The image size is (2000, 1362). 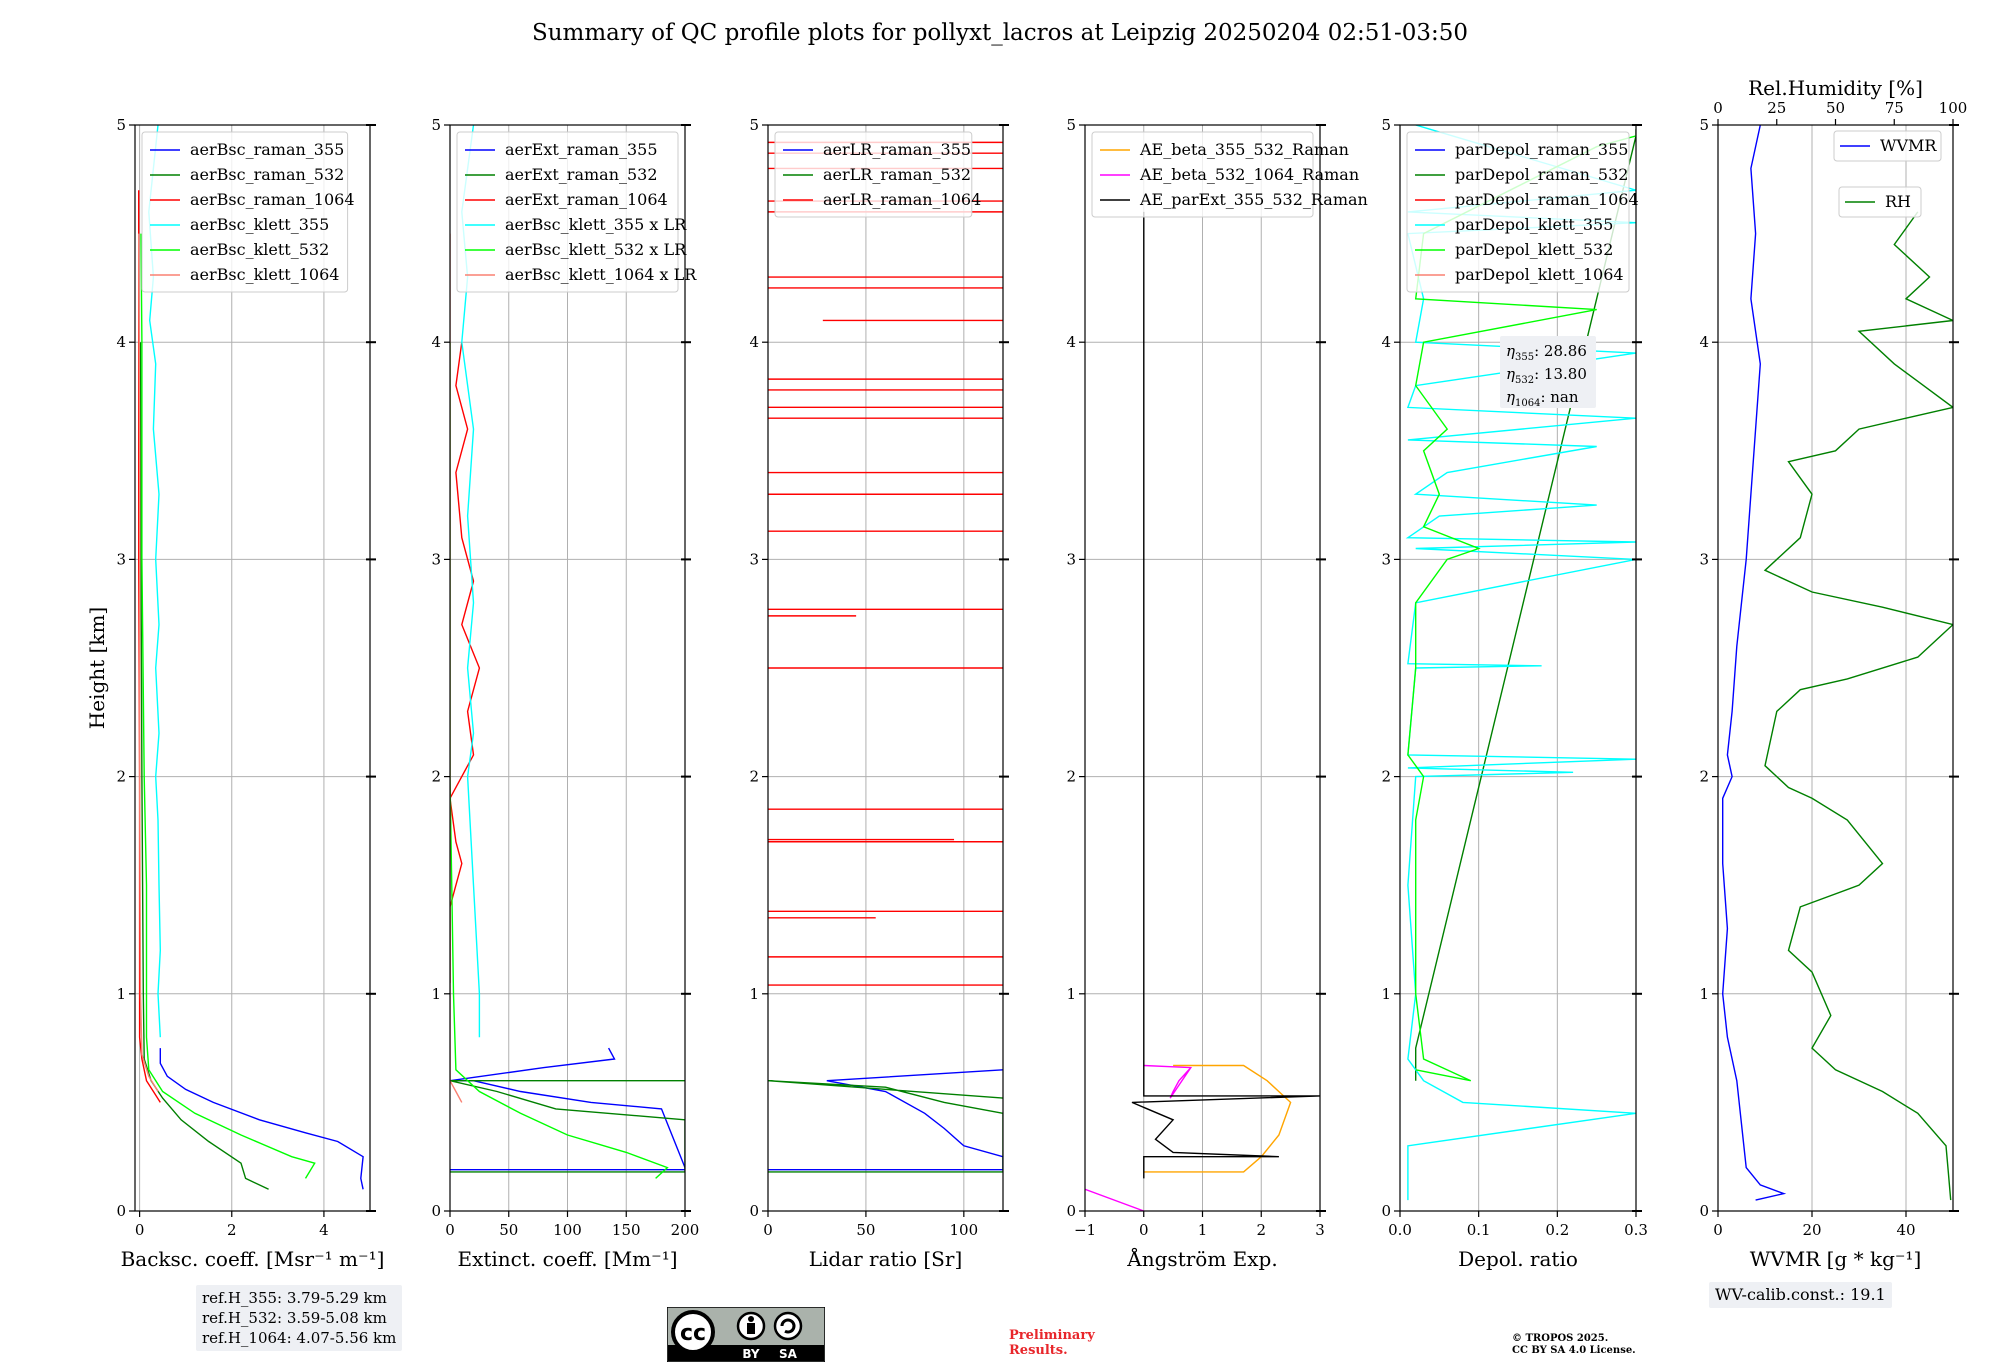 I want to click on x2-tick-label: 50, so click(x=1835, y=108).